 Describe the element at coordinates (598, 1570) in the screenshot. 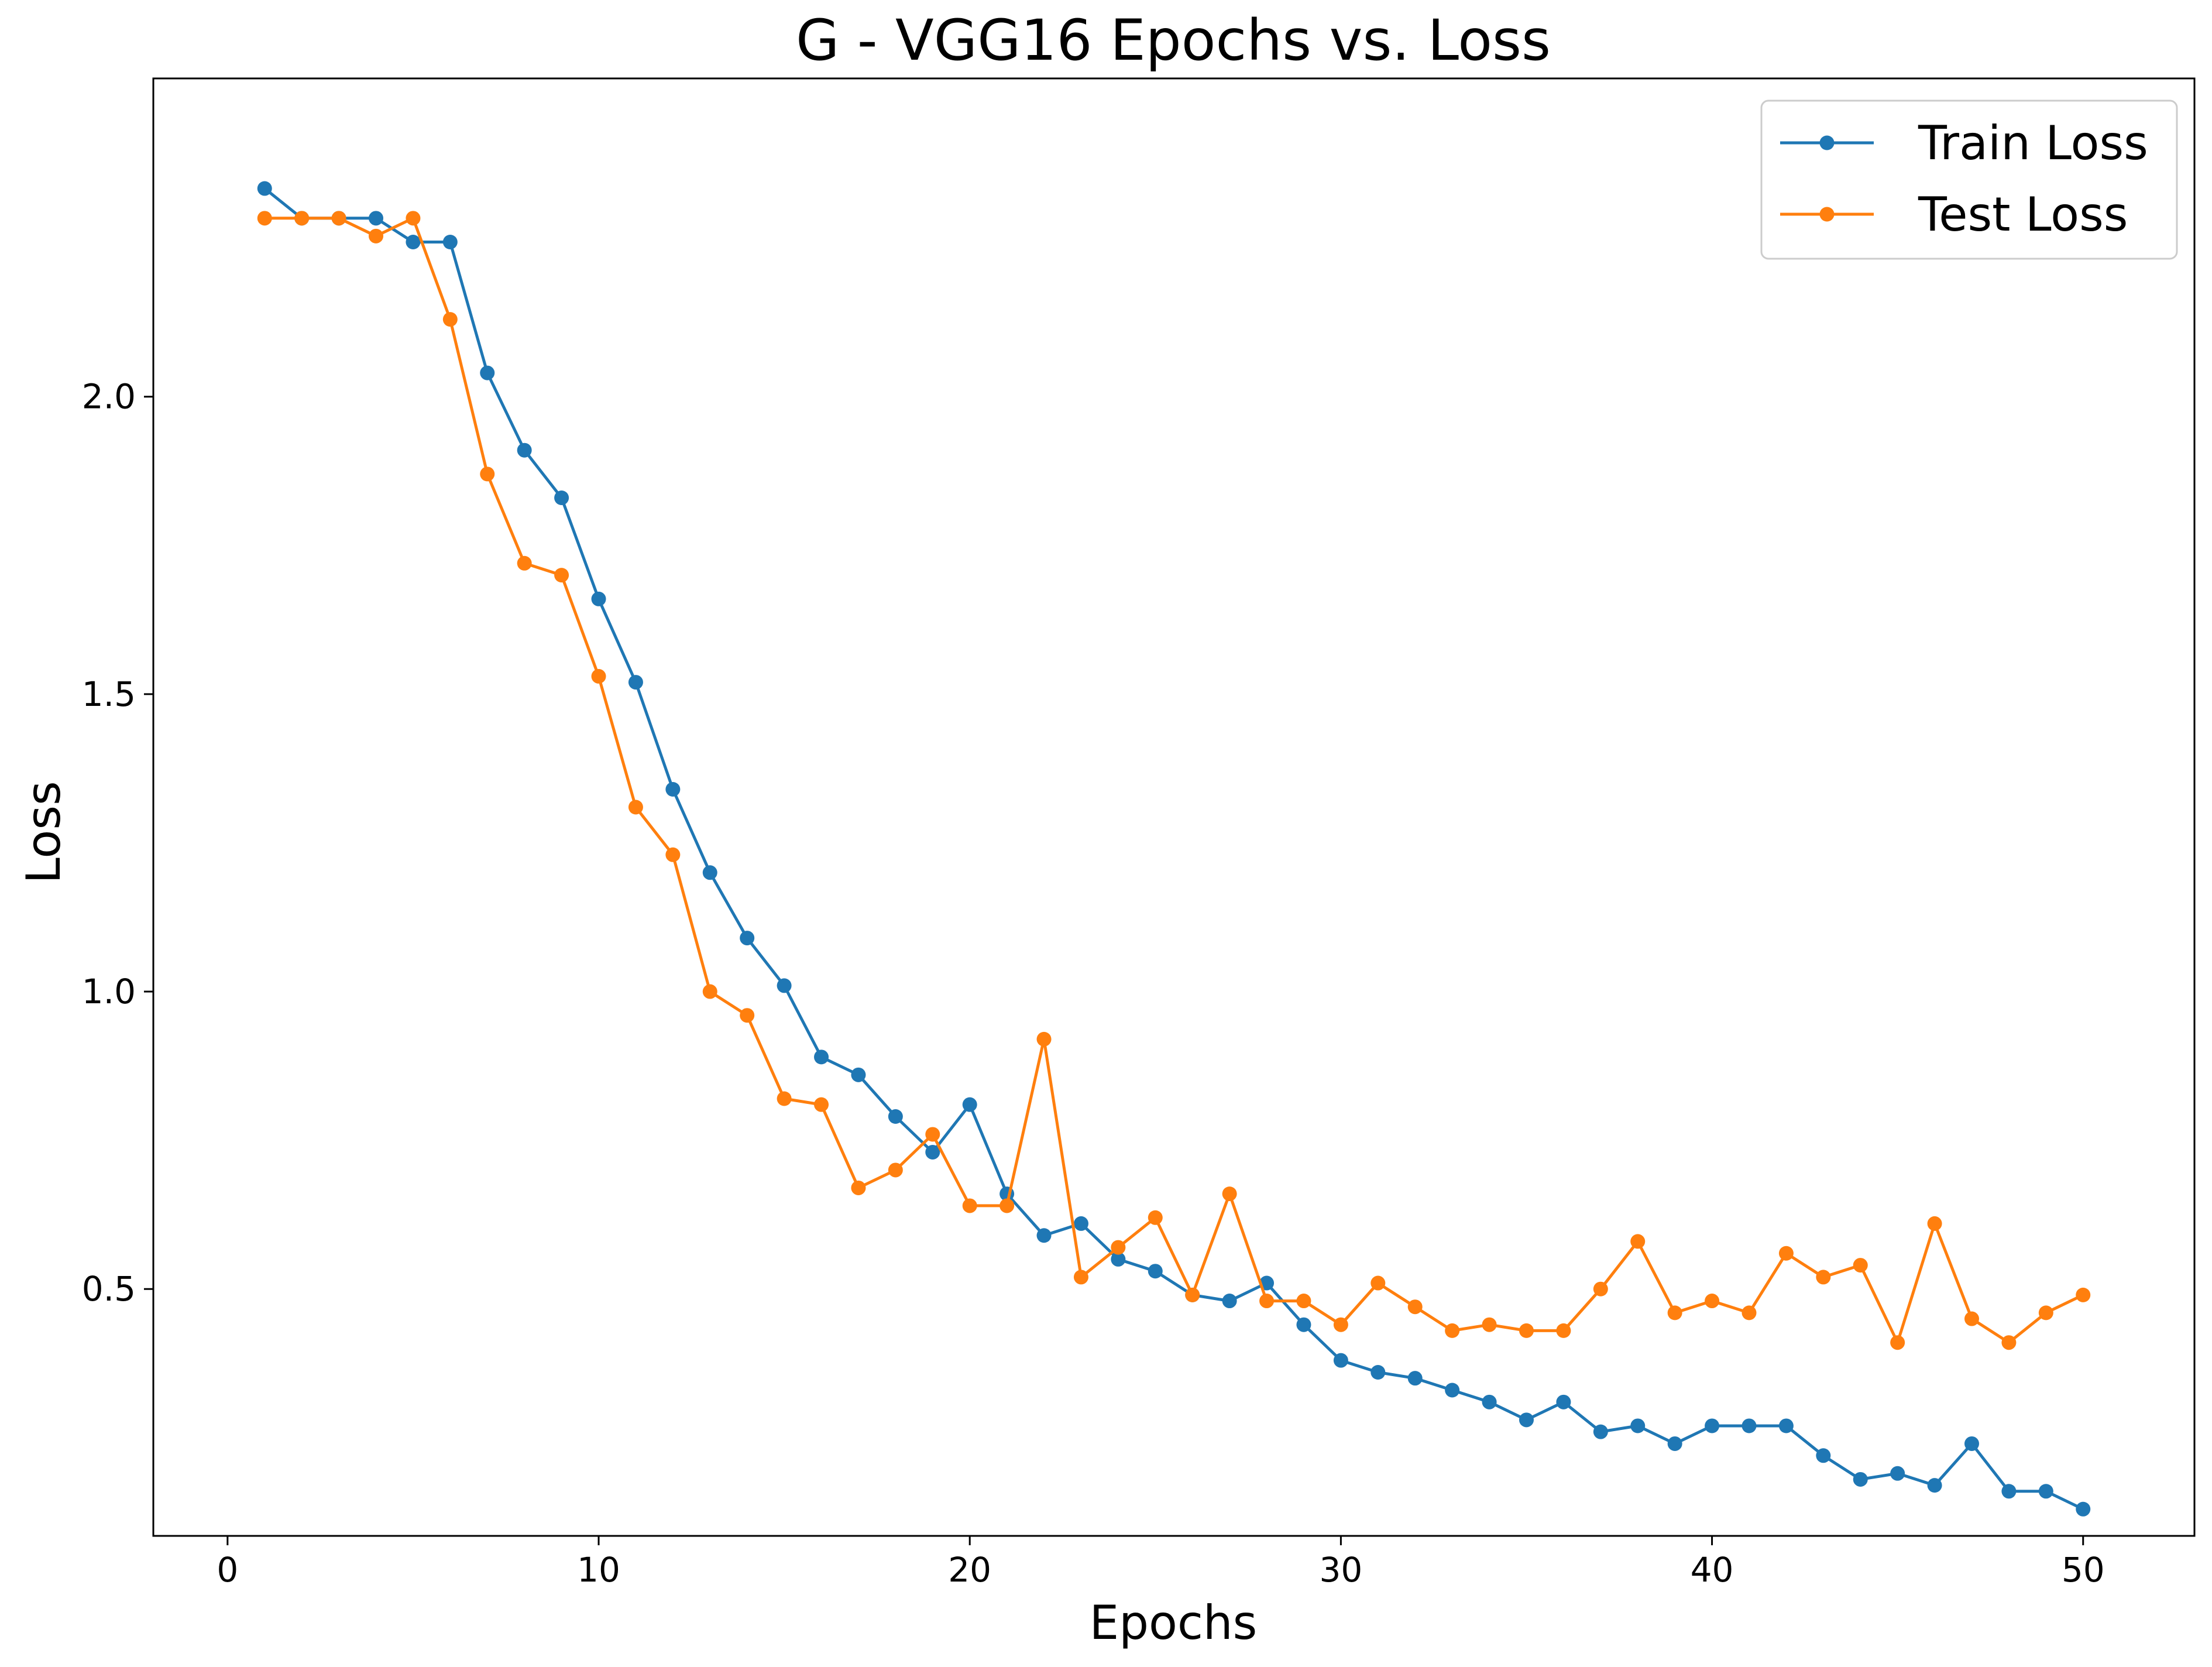

I see `x-tick-label: 10` at that location.